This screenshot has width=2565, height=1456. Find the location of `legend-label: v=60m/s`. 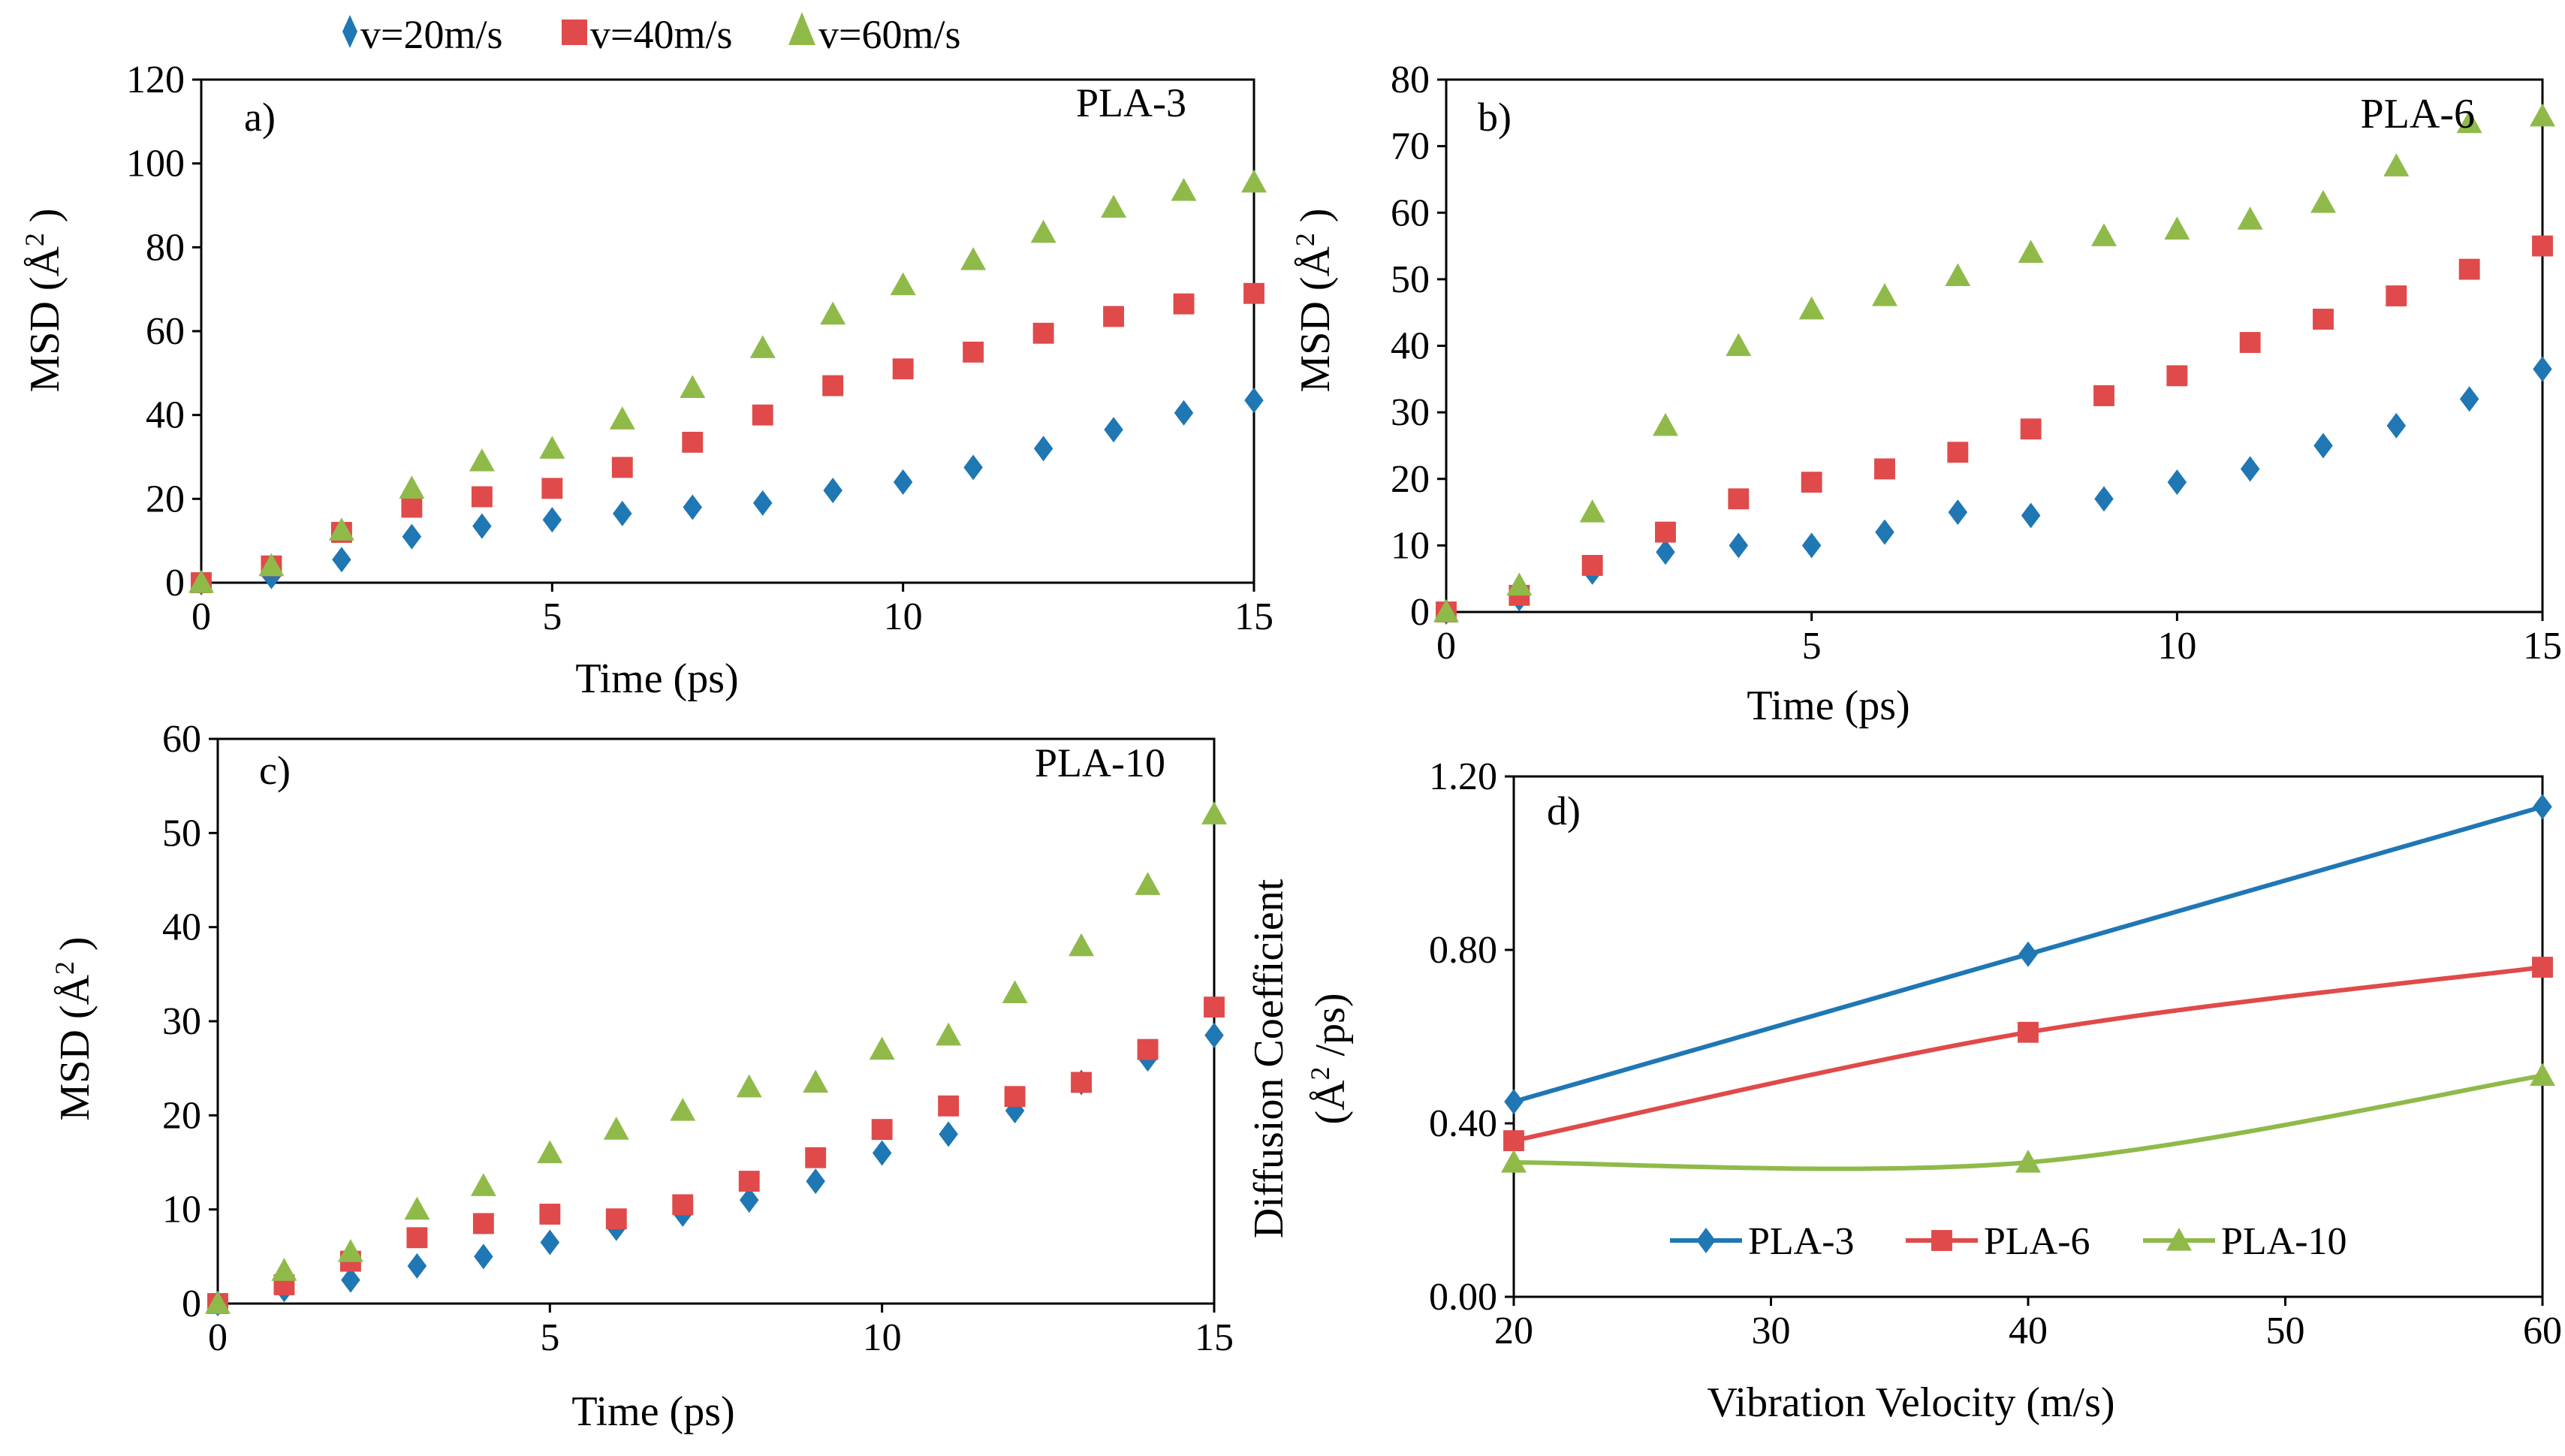

legend-label: v=60m/s is located at coordinates (889, 34).